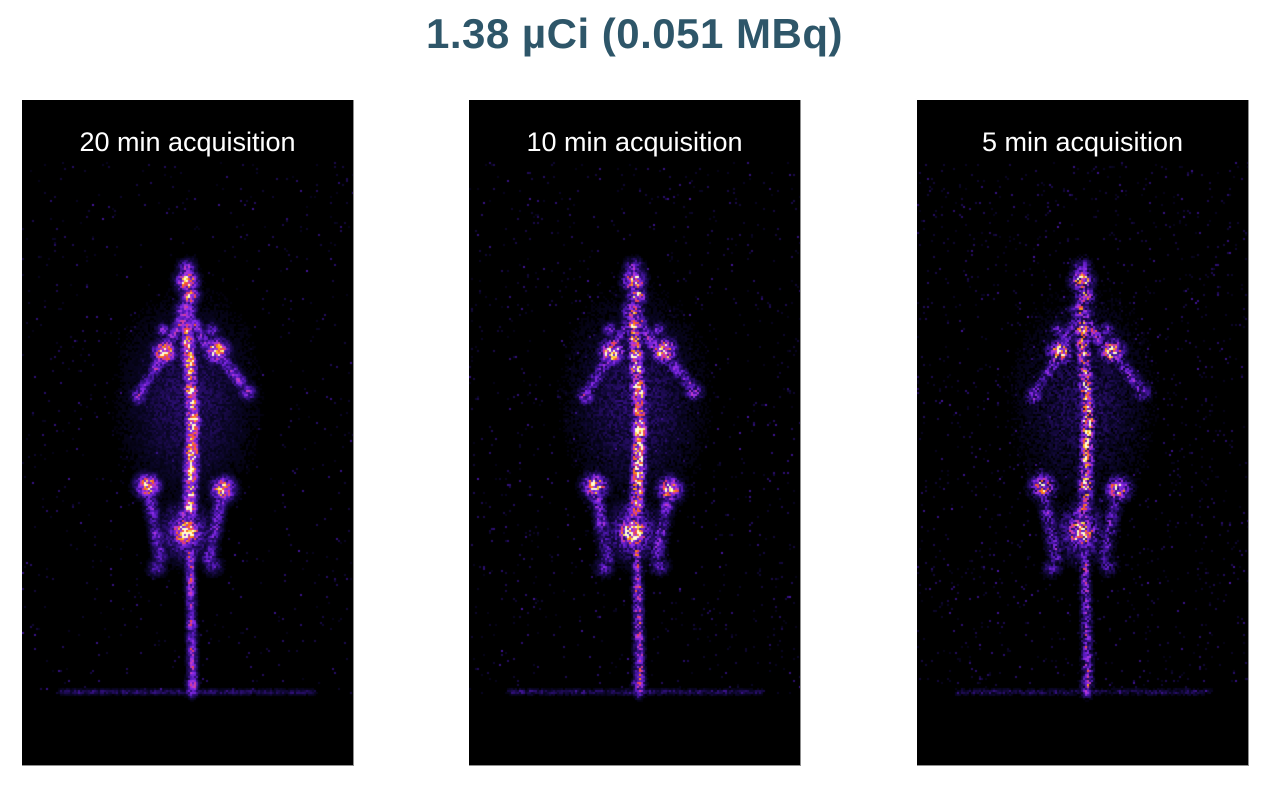 This screenshot has height=790, width=1269. I want to click on scan-panel-label-5min: 5 min acquisition, so click(1082, 142).